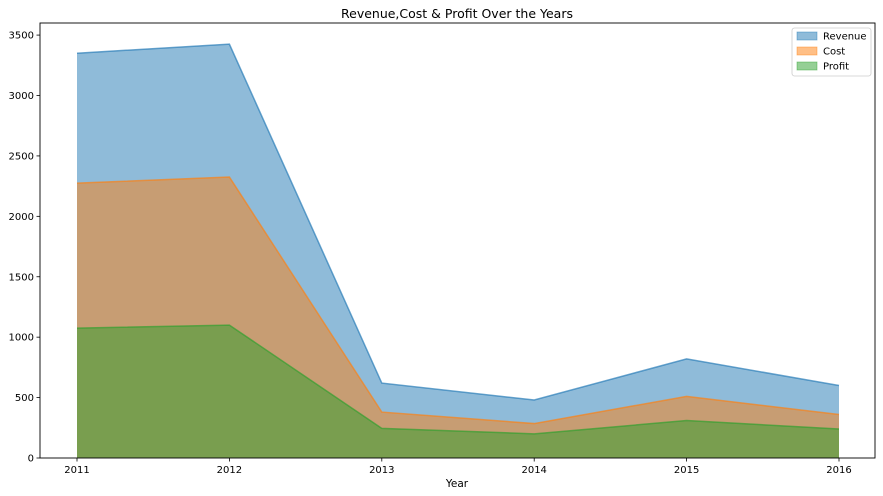  What do you see at coordinates (21, 156) in the screenshot?
I see `y-tick-label: 2500` at bounding box center [21, 156].